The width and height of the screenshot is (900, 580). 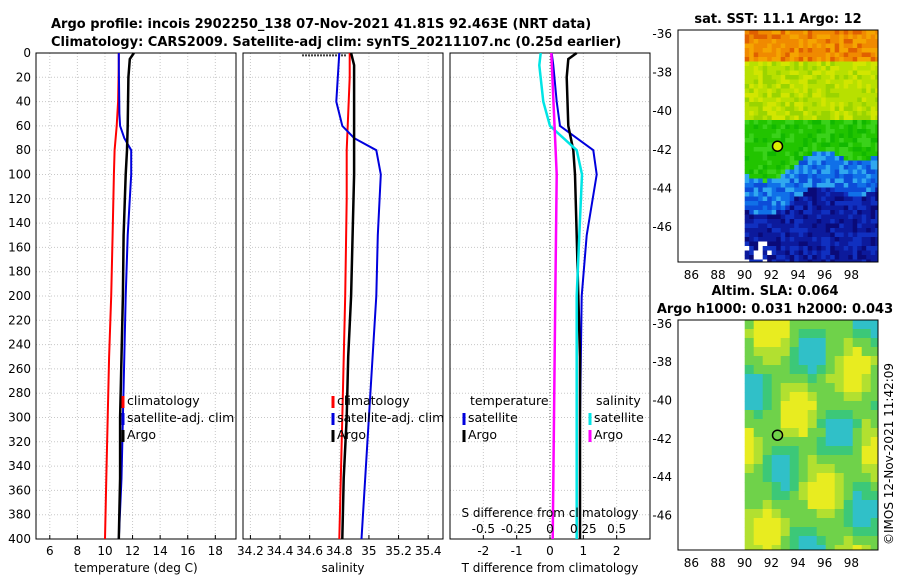 What do you see at coordinates (215, 551) in the screenshot?
I see `x-tick-label: 18` at bounding box center [215, 551].